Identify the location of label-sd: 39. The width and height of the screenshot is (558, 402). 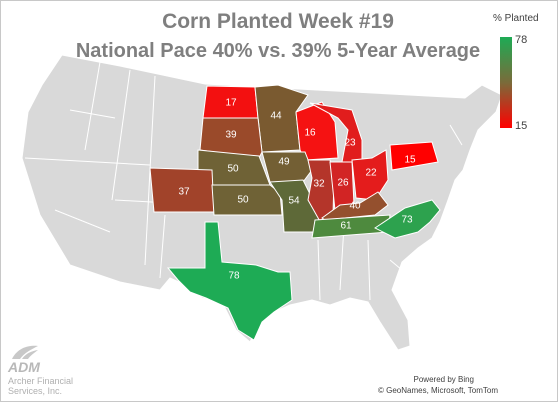
(231, 135).